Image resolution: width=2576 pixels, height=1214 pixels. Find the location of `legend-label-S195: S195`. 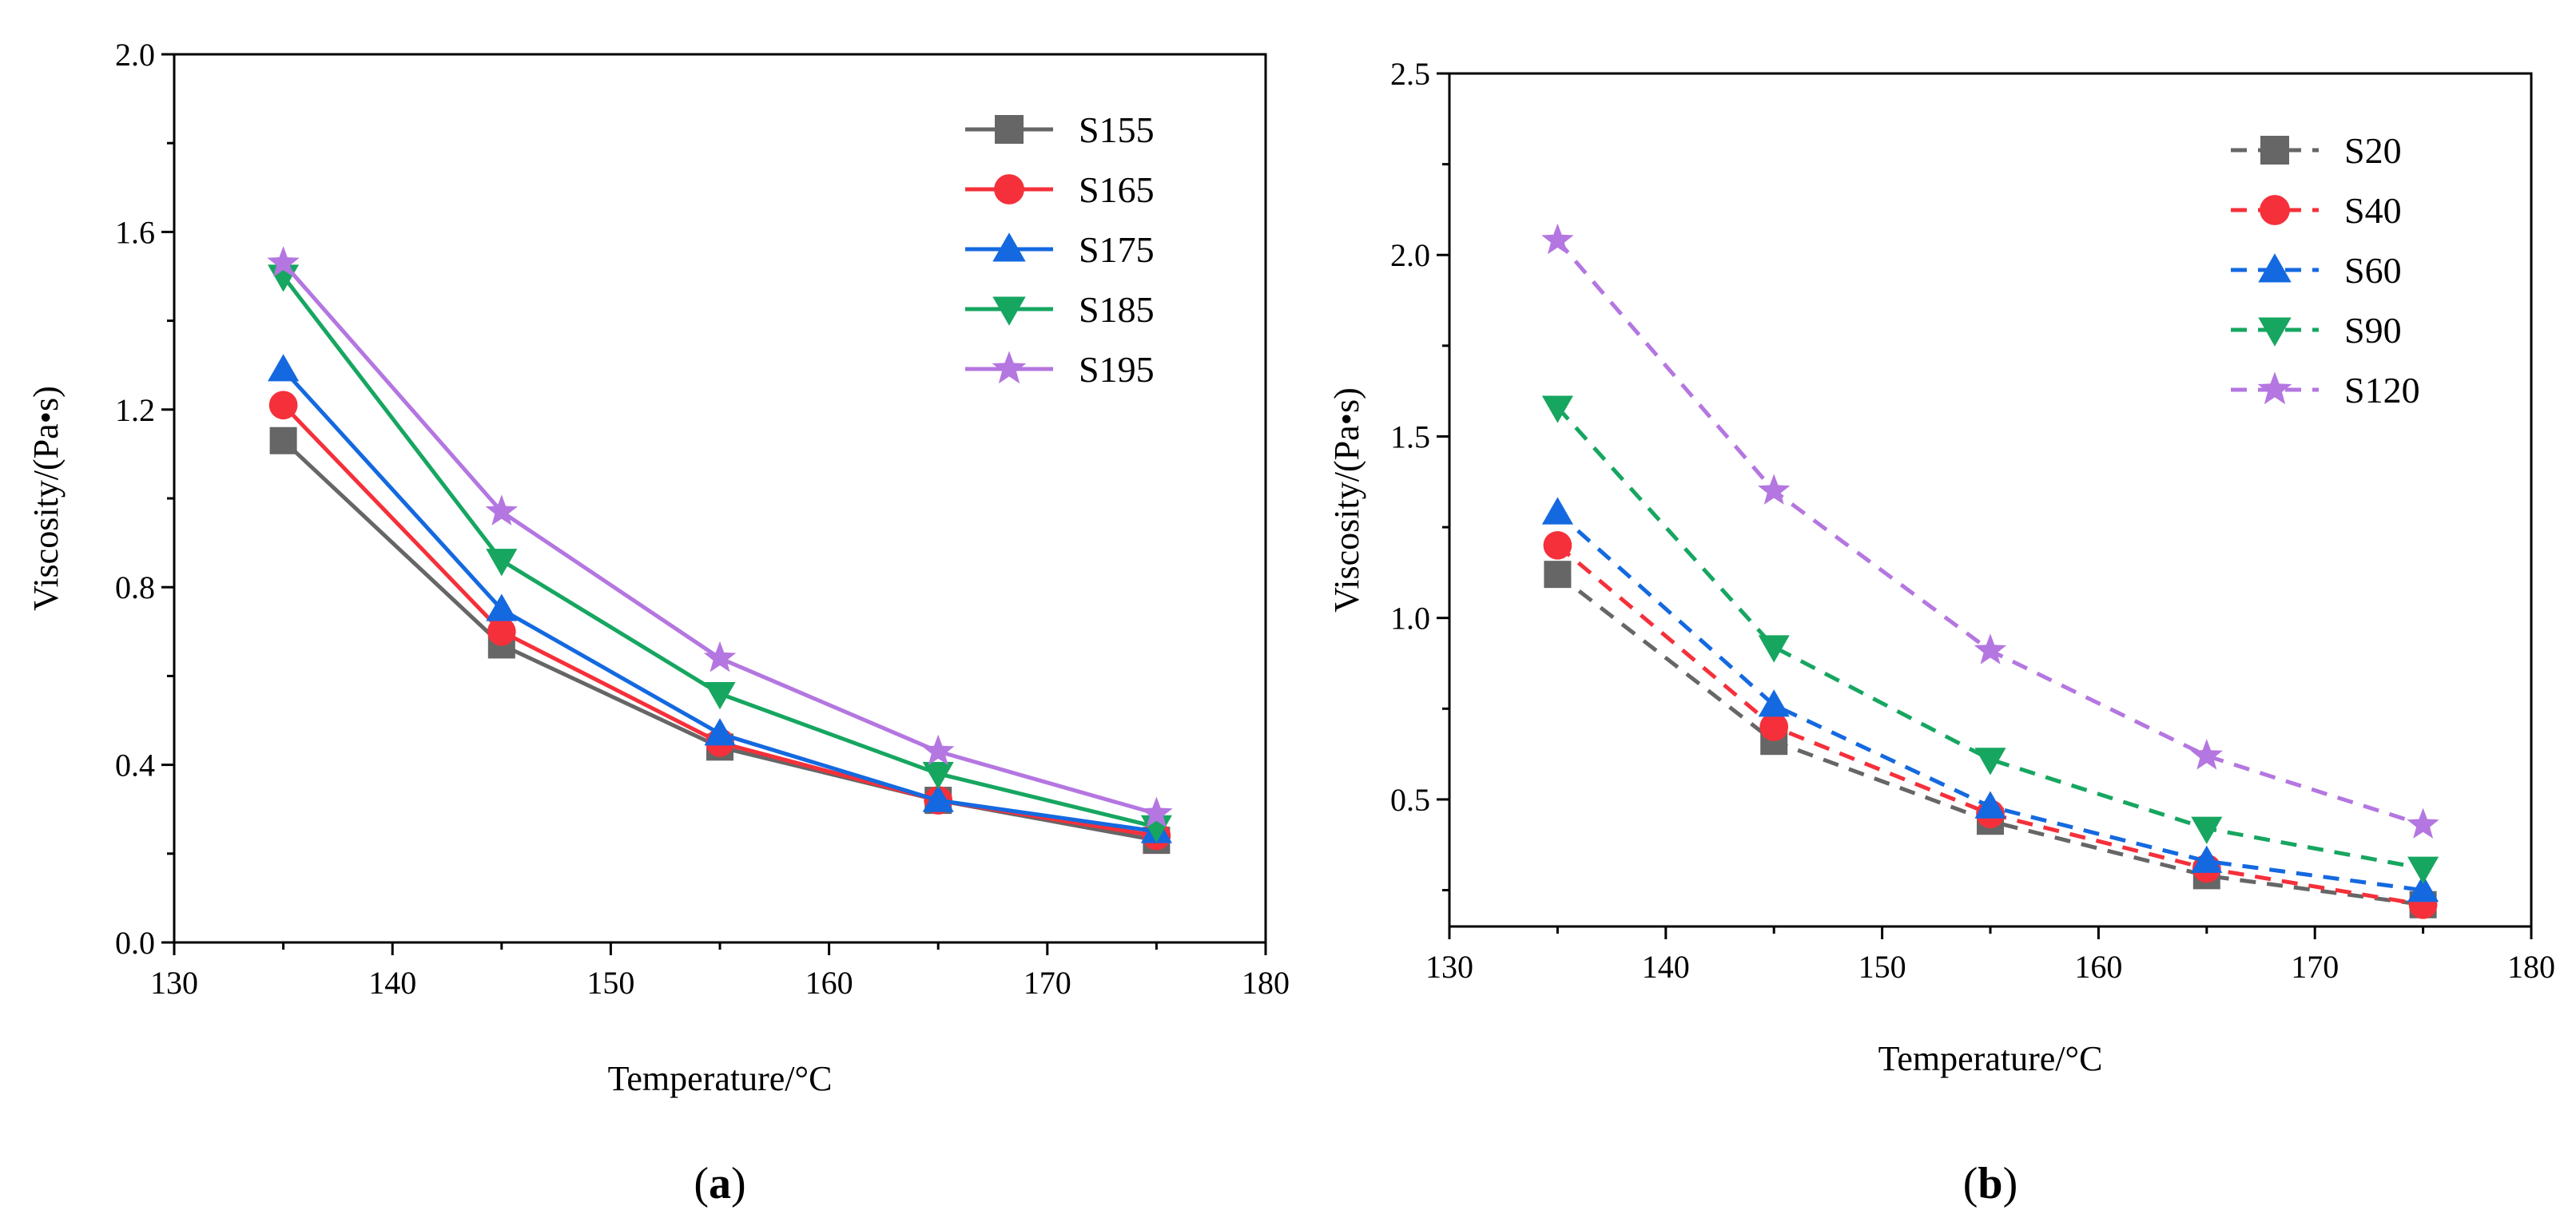

legend-label-S195: S195 is located at coordinates (1117, 369).